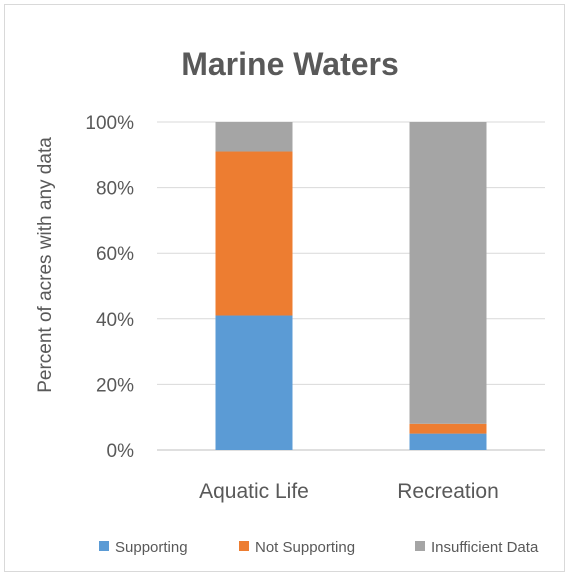 Image resolution: width=570 pixels, height=577 pixels. I want to click on y-tick-label: 80%, so click(115, 189).